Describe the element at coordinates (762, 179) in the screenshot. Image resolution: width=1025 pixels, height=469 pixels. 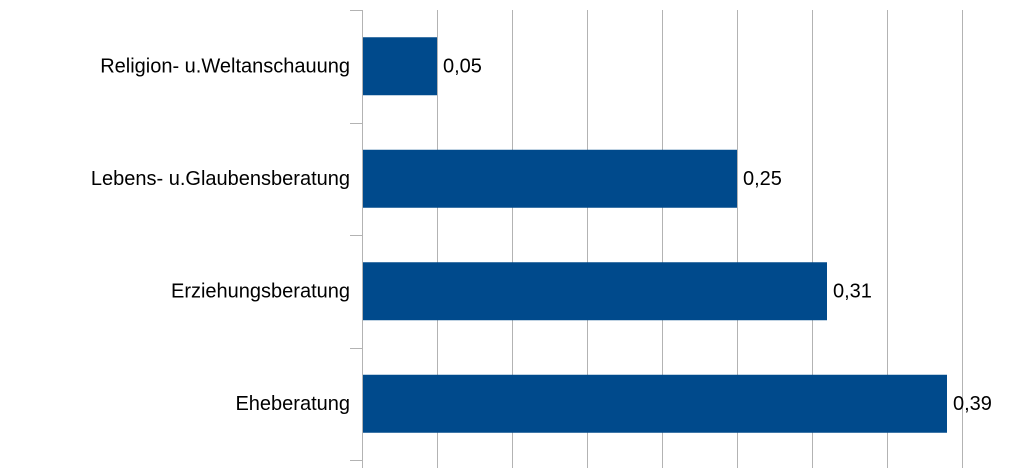
I see `data-label: 0,25` at that location.